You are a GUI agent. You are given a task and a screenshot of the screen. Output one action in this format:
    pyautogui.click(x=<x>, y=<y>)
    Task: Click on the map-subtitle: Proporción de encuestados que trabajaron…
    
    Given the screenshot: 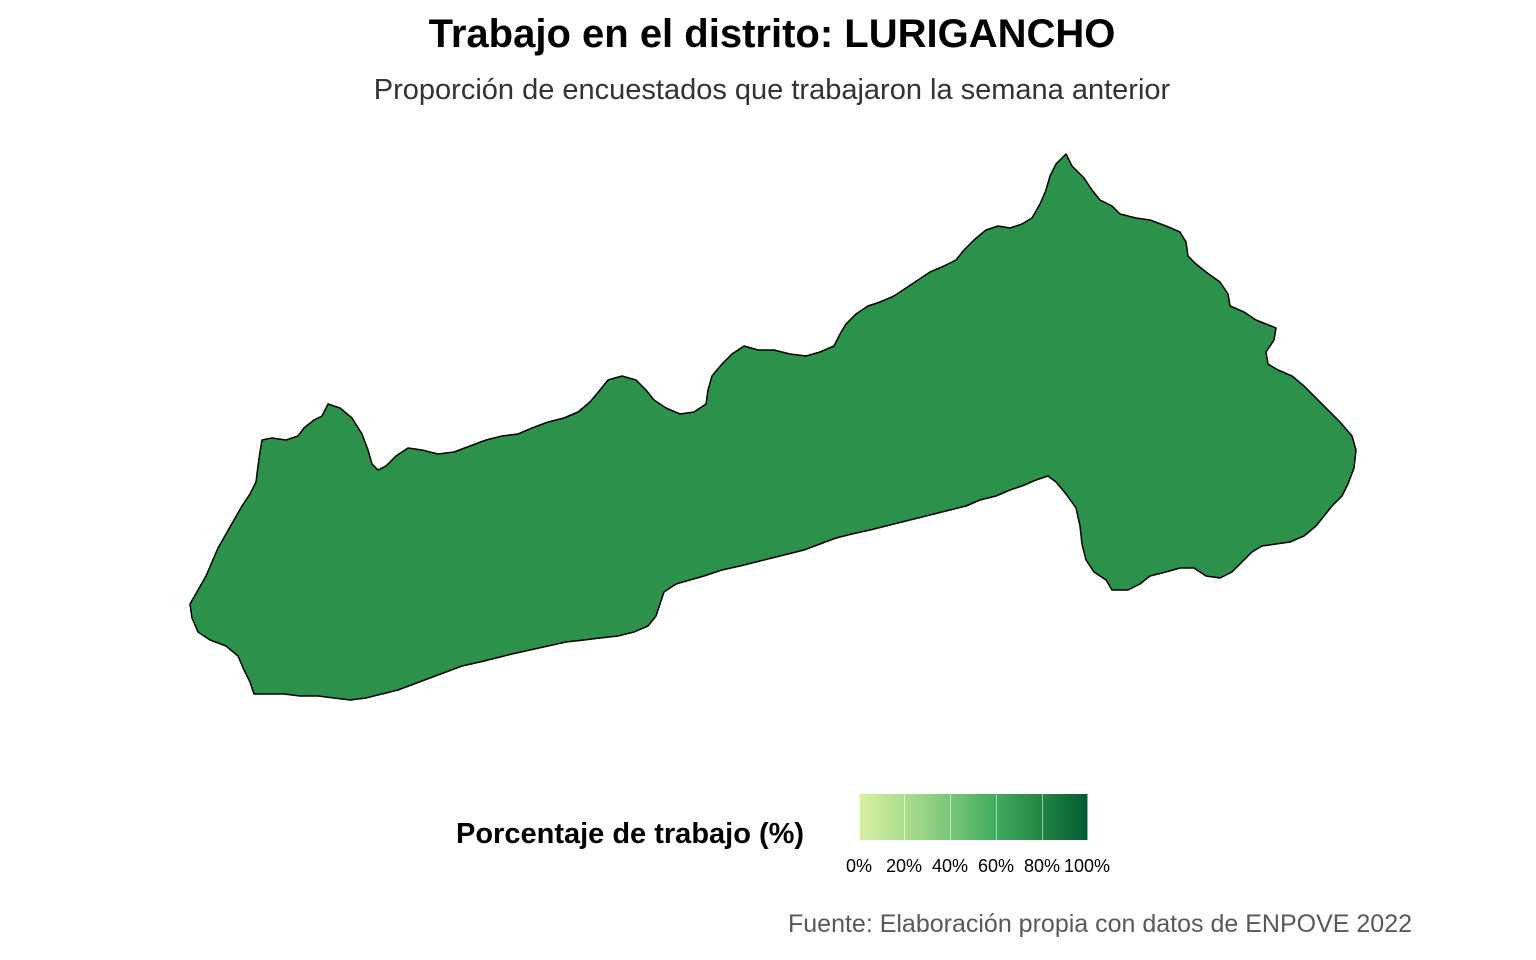 What is the action you would take?
    pyautogui.click(x=772, y=90)
    